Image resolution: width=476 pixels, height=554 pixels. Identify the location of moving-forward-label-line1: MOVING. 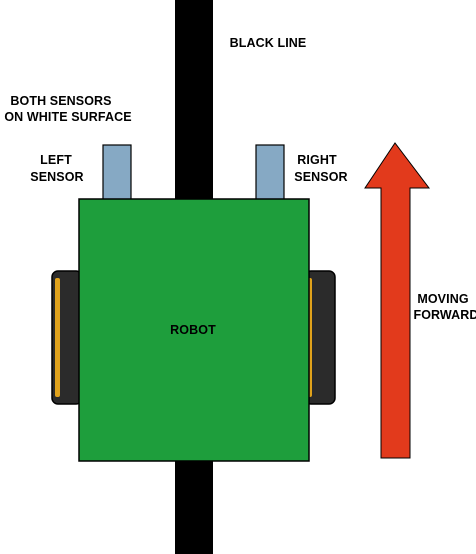
(442, 299).